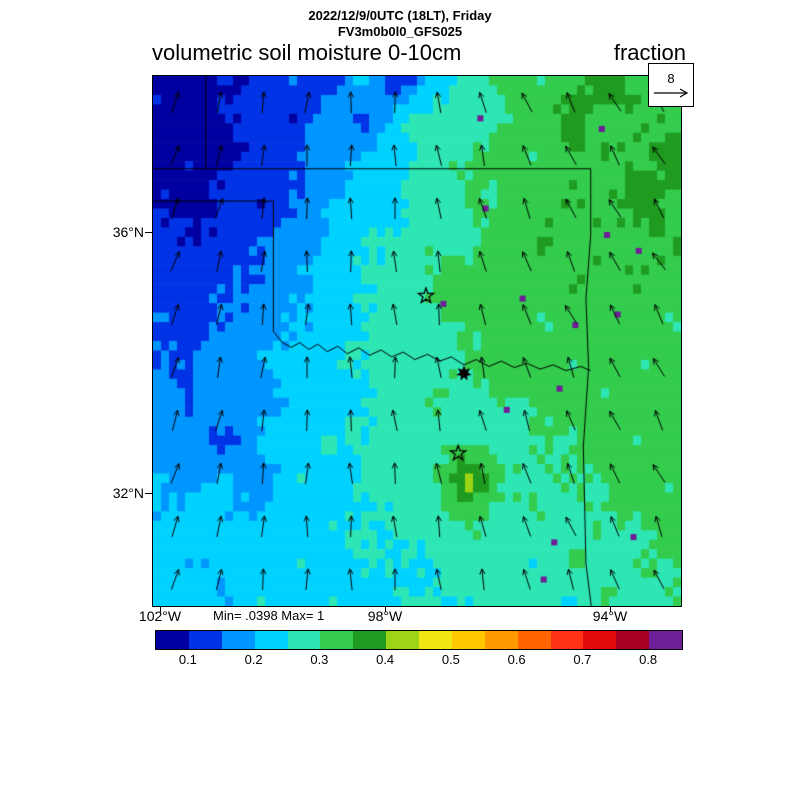 This screenshot has width=800, height=800. Describe the element at coordinates (128, 232) in the screenshot. I see `lat-label-36n: 36°N` at that location.